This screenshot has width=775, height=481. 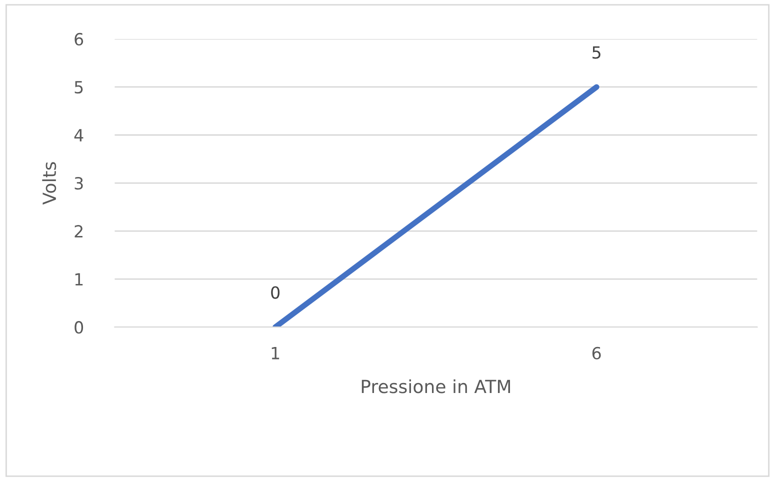 What do you see at coordinates (79, 327) in the screenshot?
I see `y-tick-label: 0` at bounding box center [79, 327].